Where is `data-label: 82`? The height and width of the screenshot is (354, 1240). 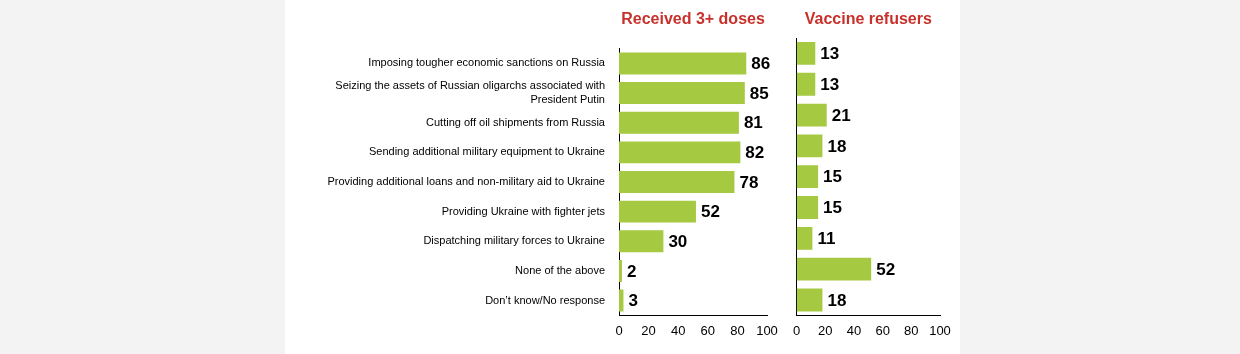 data-label: 82 is located at coordinates (755, 153).